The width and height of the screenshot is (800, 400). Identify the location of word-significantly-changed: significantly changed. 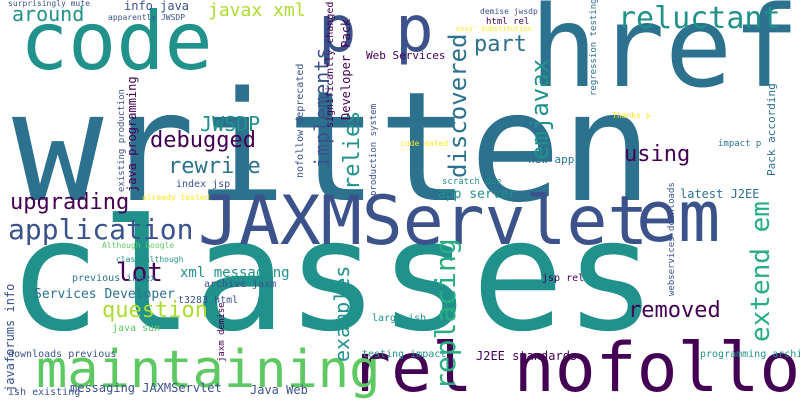
(331, 65).